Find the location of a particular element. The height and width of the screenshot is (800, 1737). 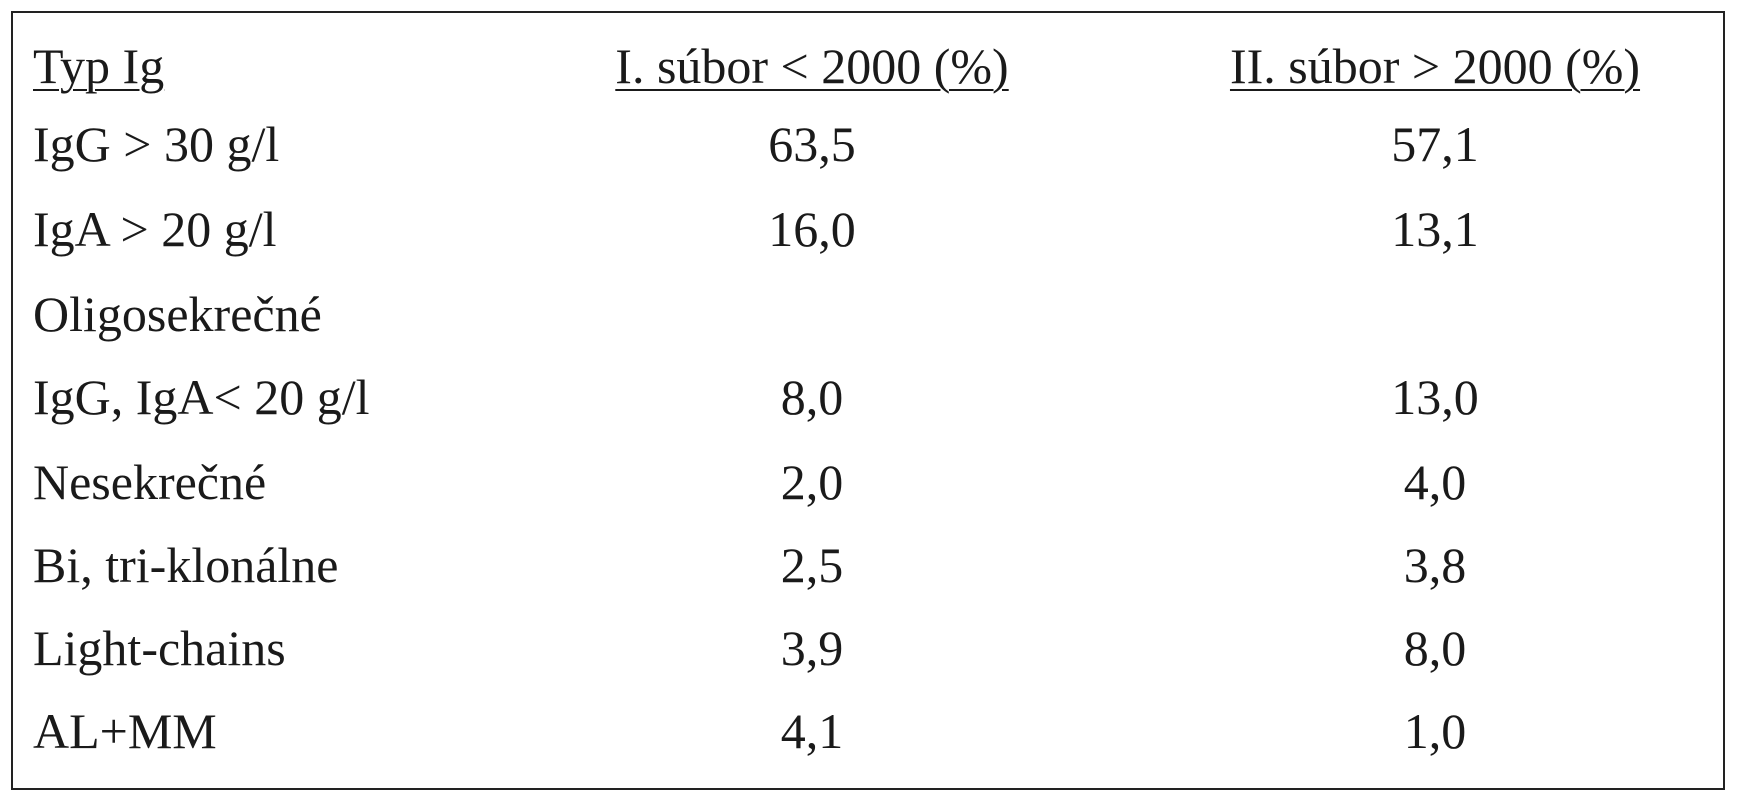

row-label: IgA > 20 g/l is located at coordinates (155, 229).